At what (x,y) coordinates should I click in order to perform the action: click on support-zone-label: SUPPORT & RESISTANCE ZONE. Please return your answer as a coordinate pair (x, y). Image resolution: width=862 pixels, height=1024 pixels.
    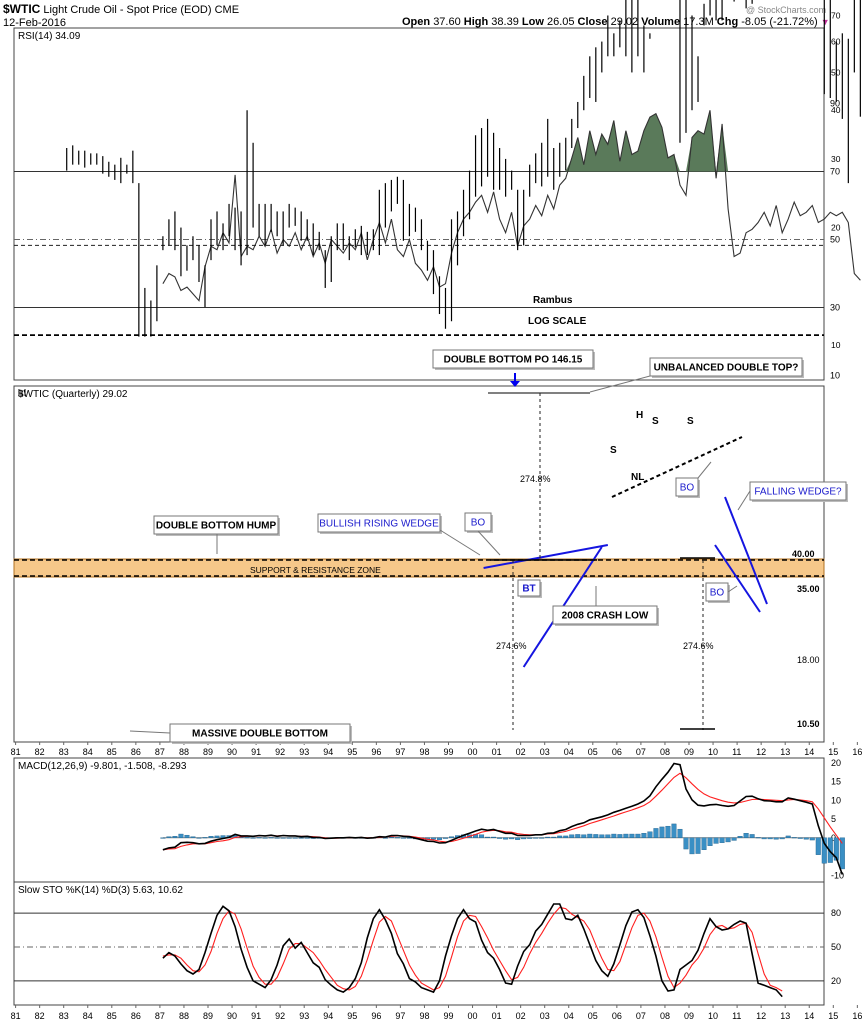
    Looking at the image, I should click on (315, 570).